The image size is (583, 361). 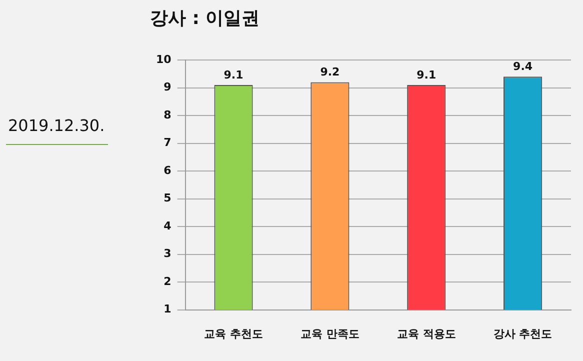 What do you see at coordinates (168, 170) in the screenshot?
I see `y-tick-label: 6` at bounding box center [168, 170].